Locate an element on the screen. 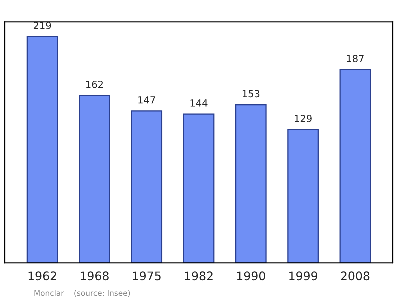 The width and height of the screenshot is (400, 299). data-label: 147 is located at coordinates (147, 100).